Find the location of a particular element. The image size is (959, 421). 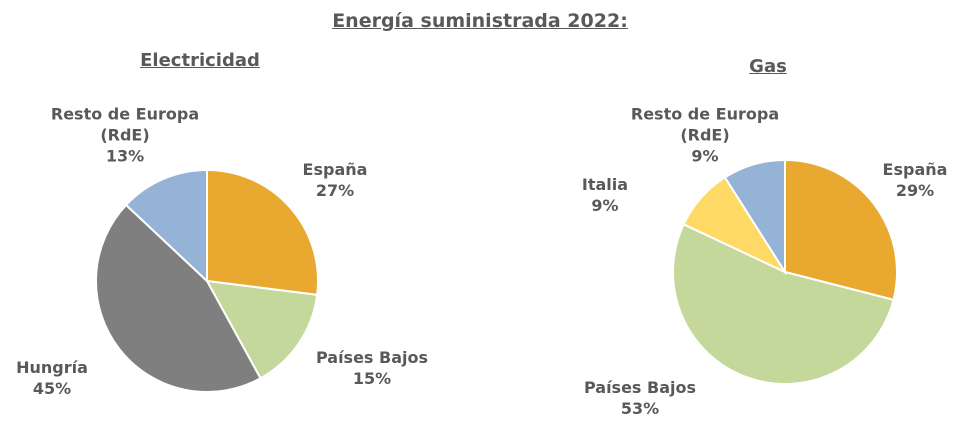

value-label: 53% is located at coordinates (640, 408).